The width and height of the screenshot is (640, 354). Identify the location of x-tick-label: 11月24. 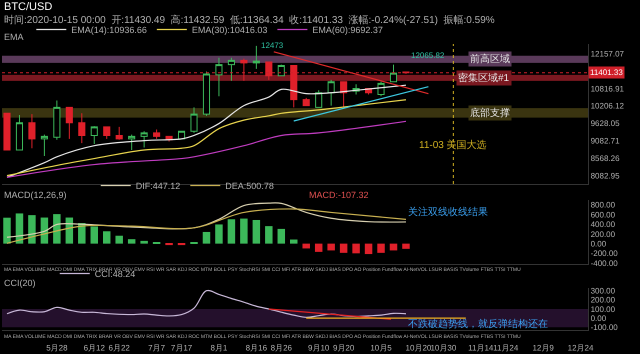
(506, 348).